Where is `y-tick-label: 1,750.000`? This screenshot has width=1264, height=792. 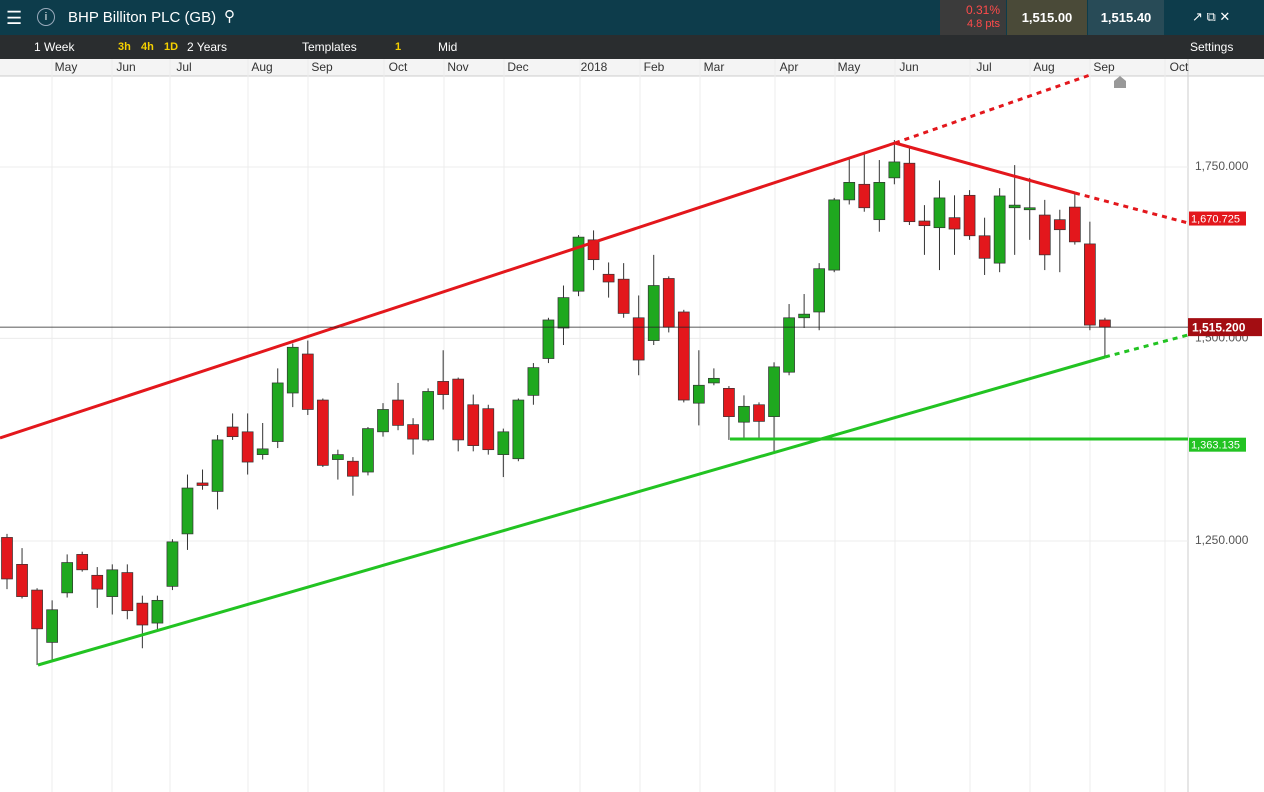
y-tick-label: 1,750.000 is located at coordinates (1222, 166).